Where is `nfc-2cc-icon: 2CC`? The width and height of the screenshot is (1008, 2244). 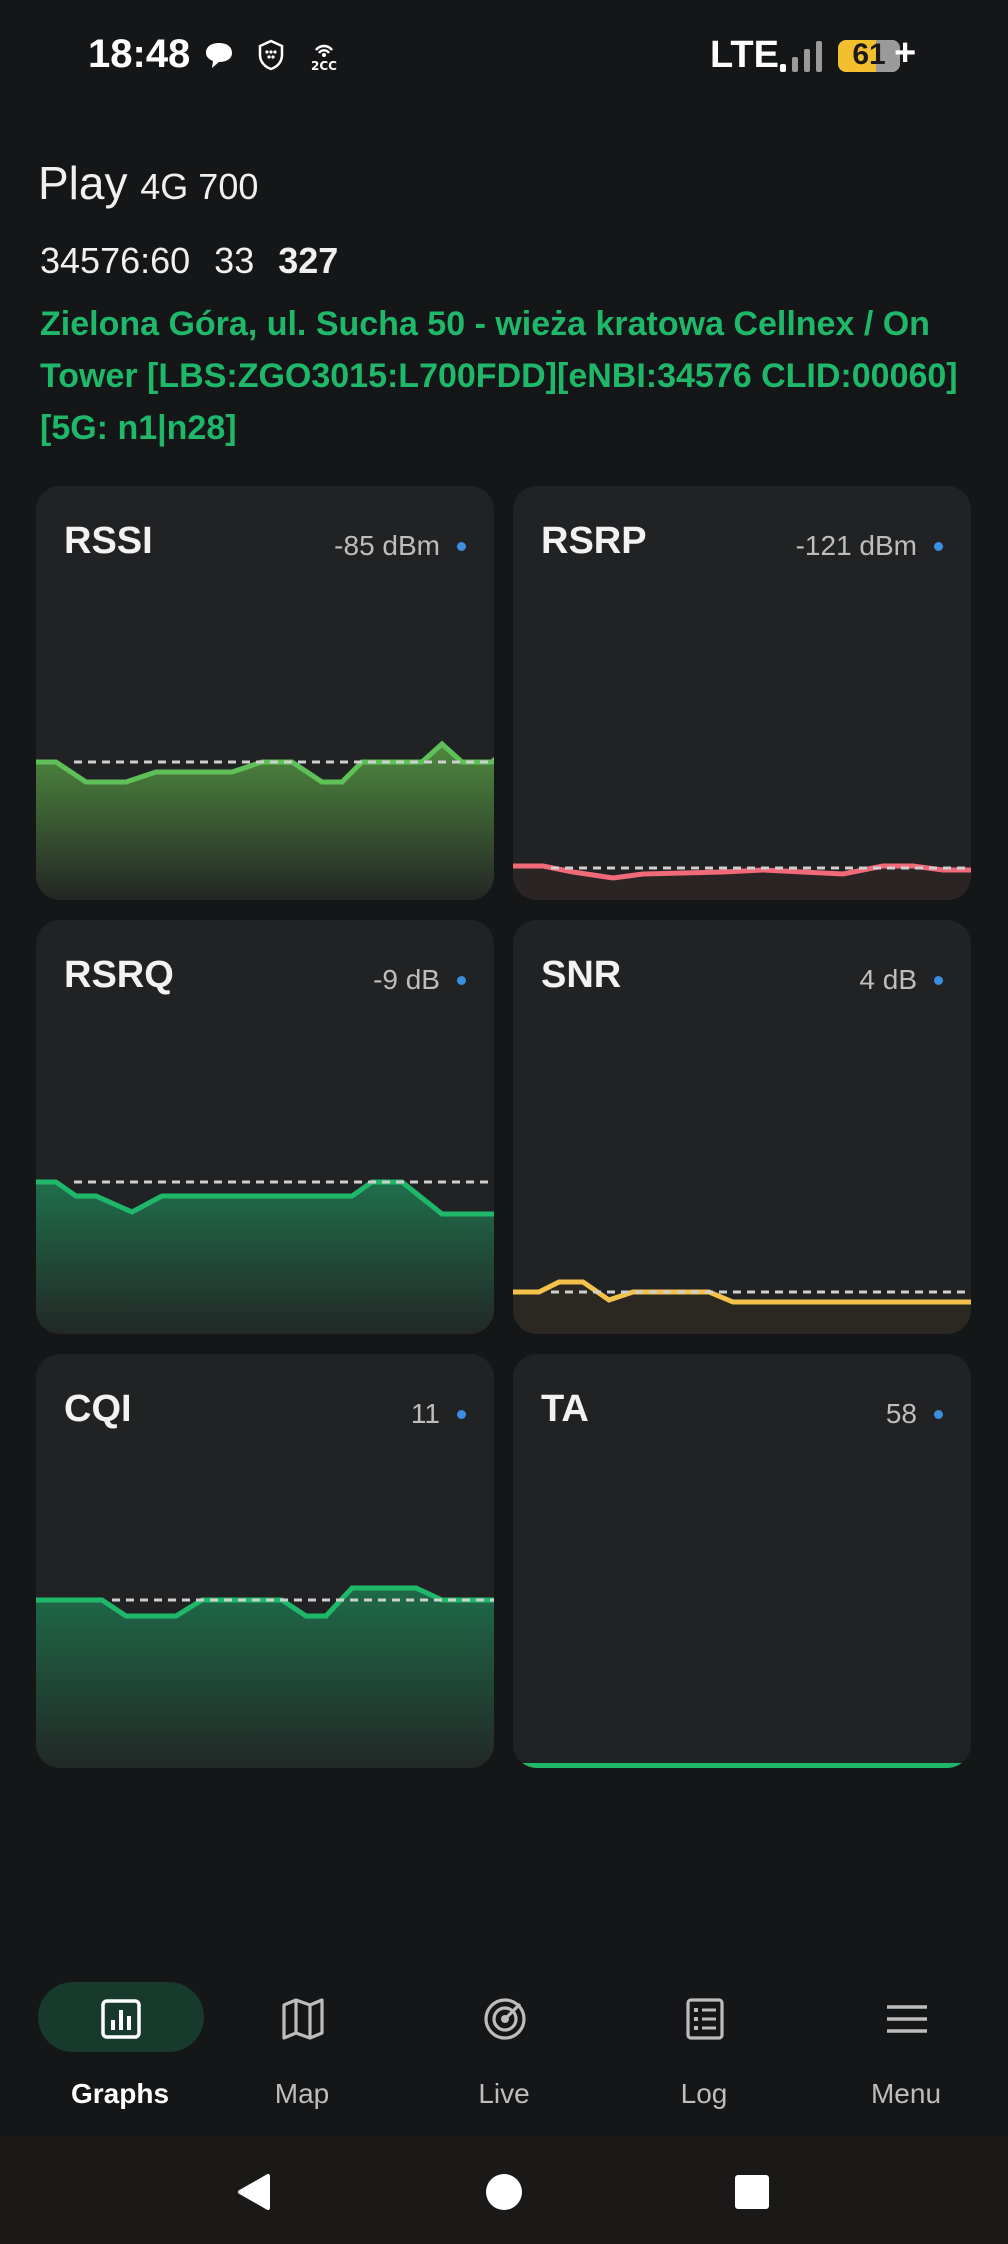
nfc-2cc-icon: 2CC is located at coordinates (324, 58).